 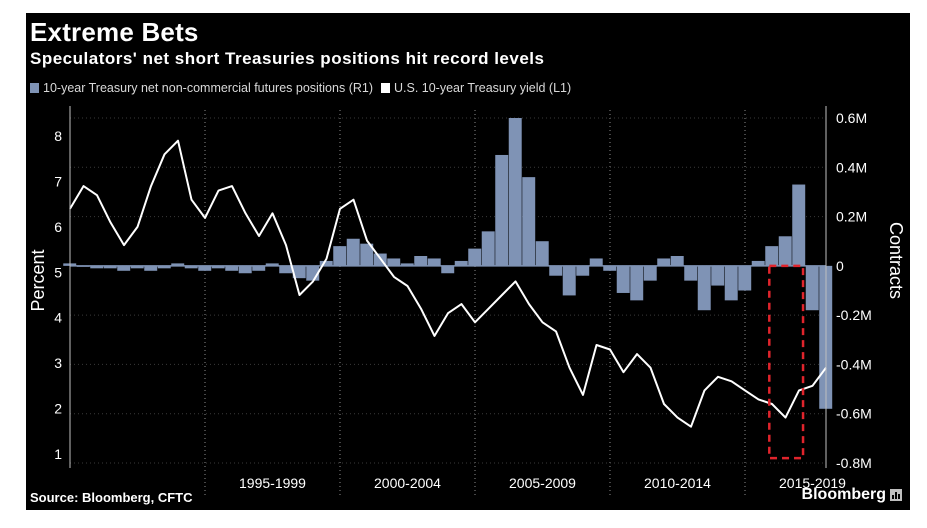 What do you see at coordinates (34, 88) in the screenshot?
I see `legend-swatch-bars` at bounding box center [34, 88].